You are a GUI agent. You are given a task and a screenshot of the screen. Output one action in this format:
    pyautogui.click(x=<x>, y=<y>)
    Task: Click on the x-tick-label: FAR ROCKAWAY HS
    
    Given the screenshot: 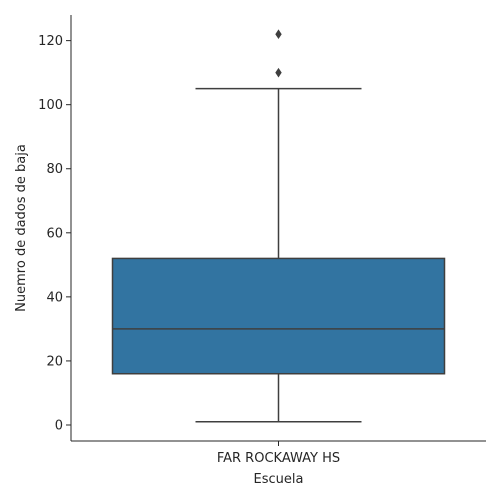 What is the action you would take?
    pyautogui.click(x=278, y=458)
    